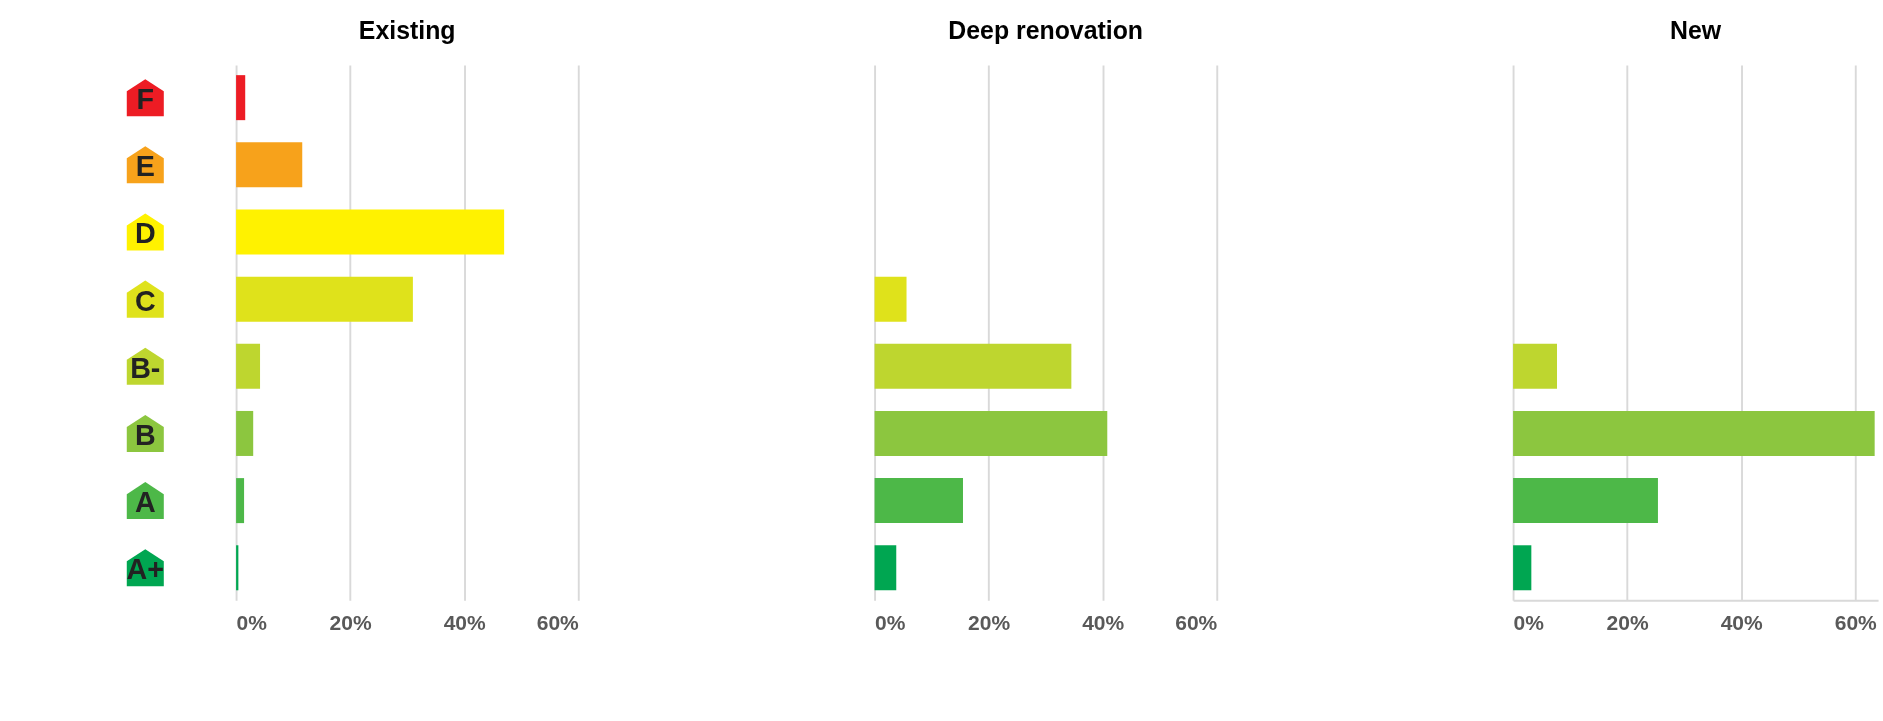 The height and width of the screenshot is (721, 1883). I want to click on y-tick-label: E, so click(145, 166).